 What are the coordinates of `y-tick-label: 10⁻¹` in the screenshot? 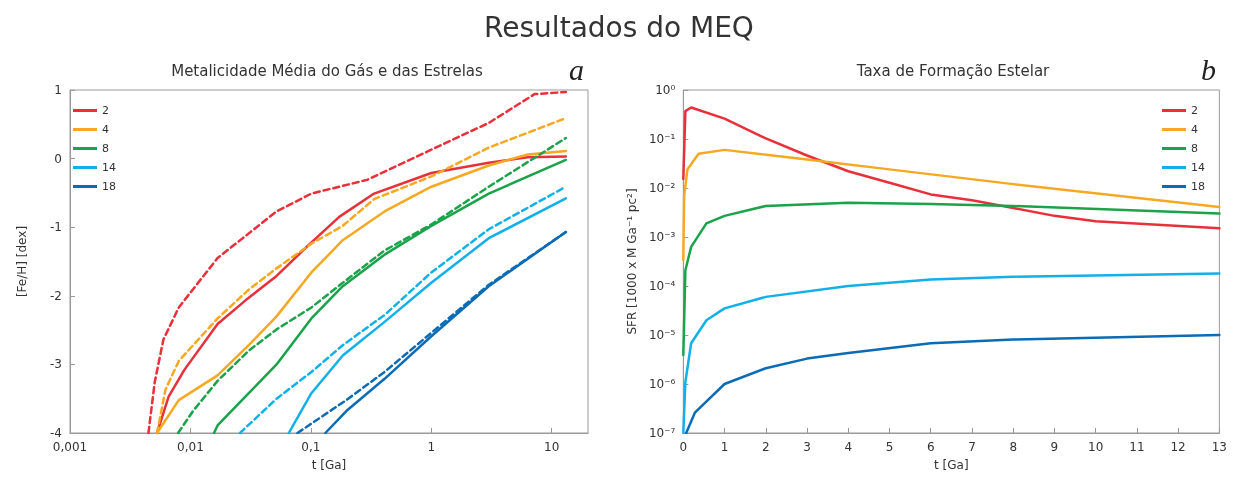 It's located at (662, 139).